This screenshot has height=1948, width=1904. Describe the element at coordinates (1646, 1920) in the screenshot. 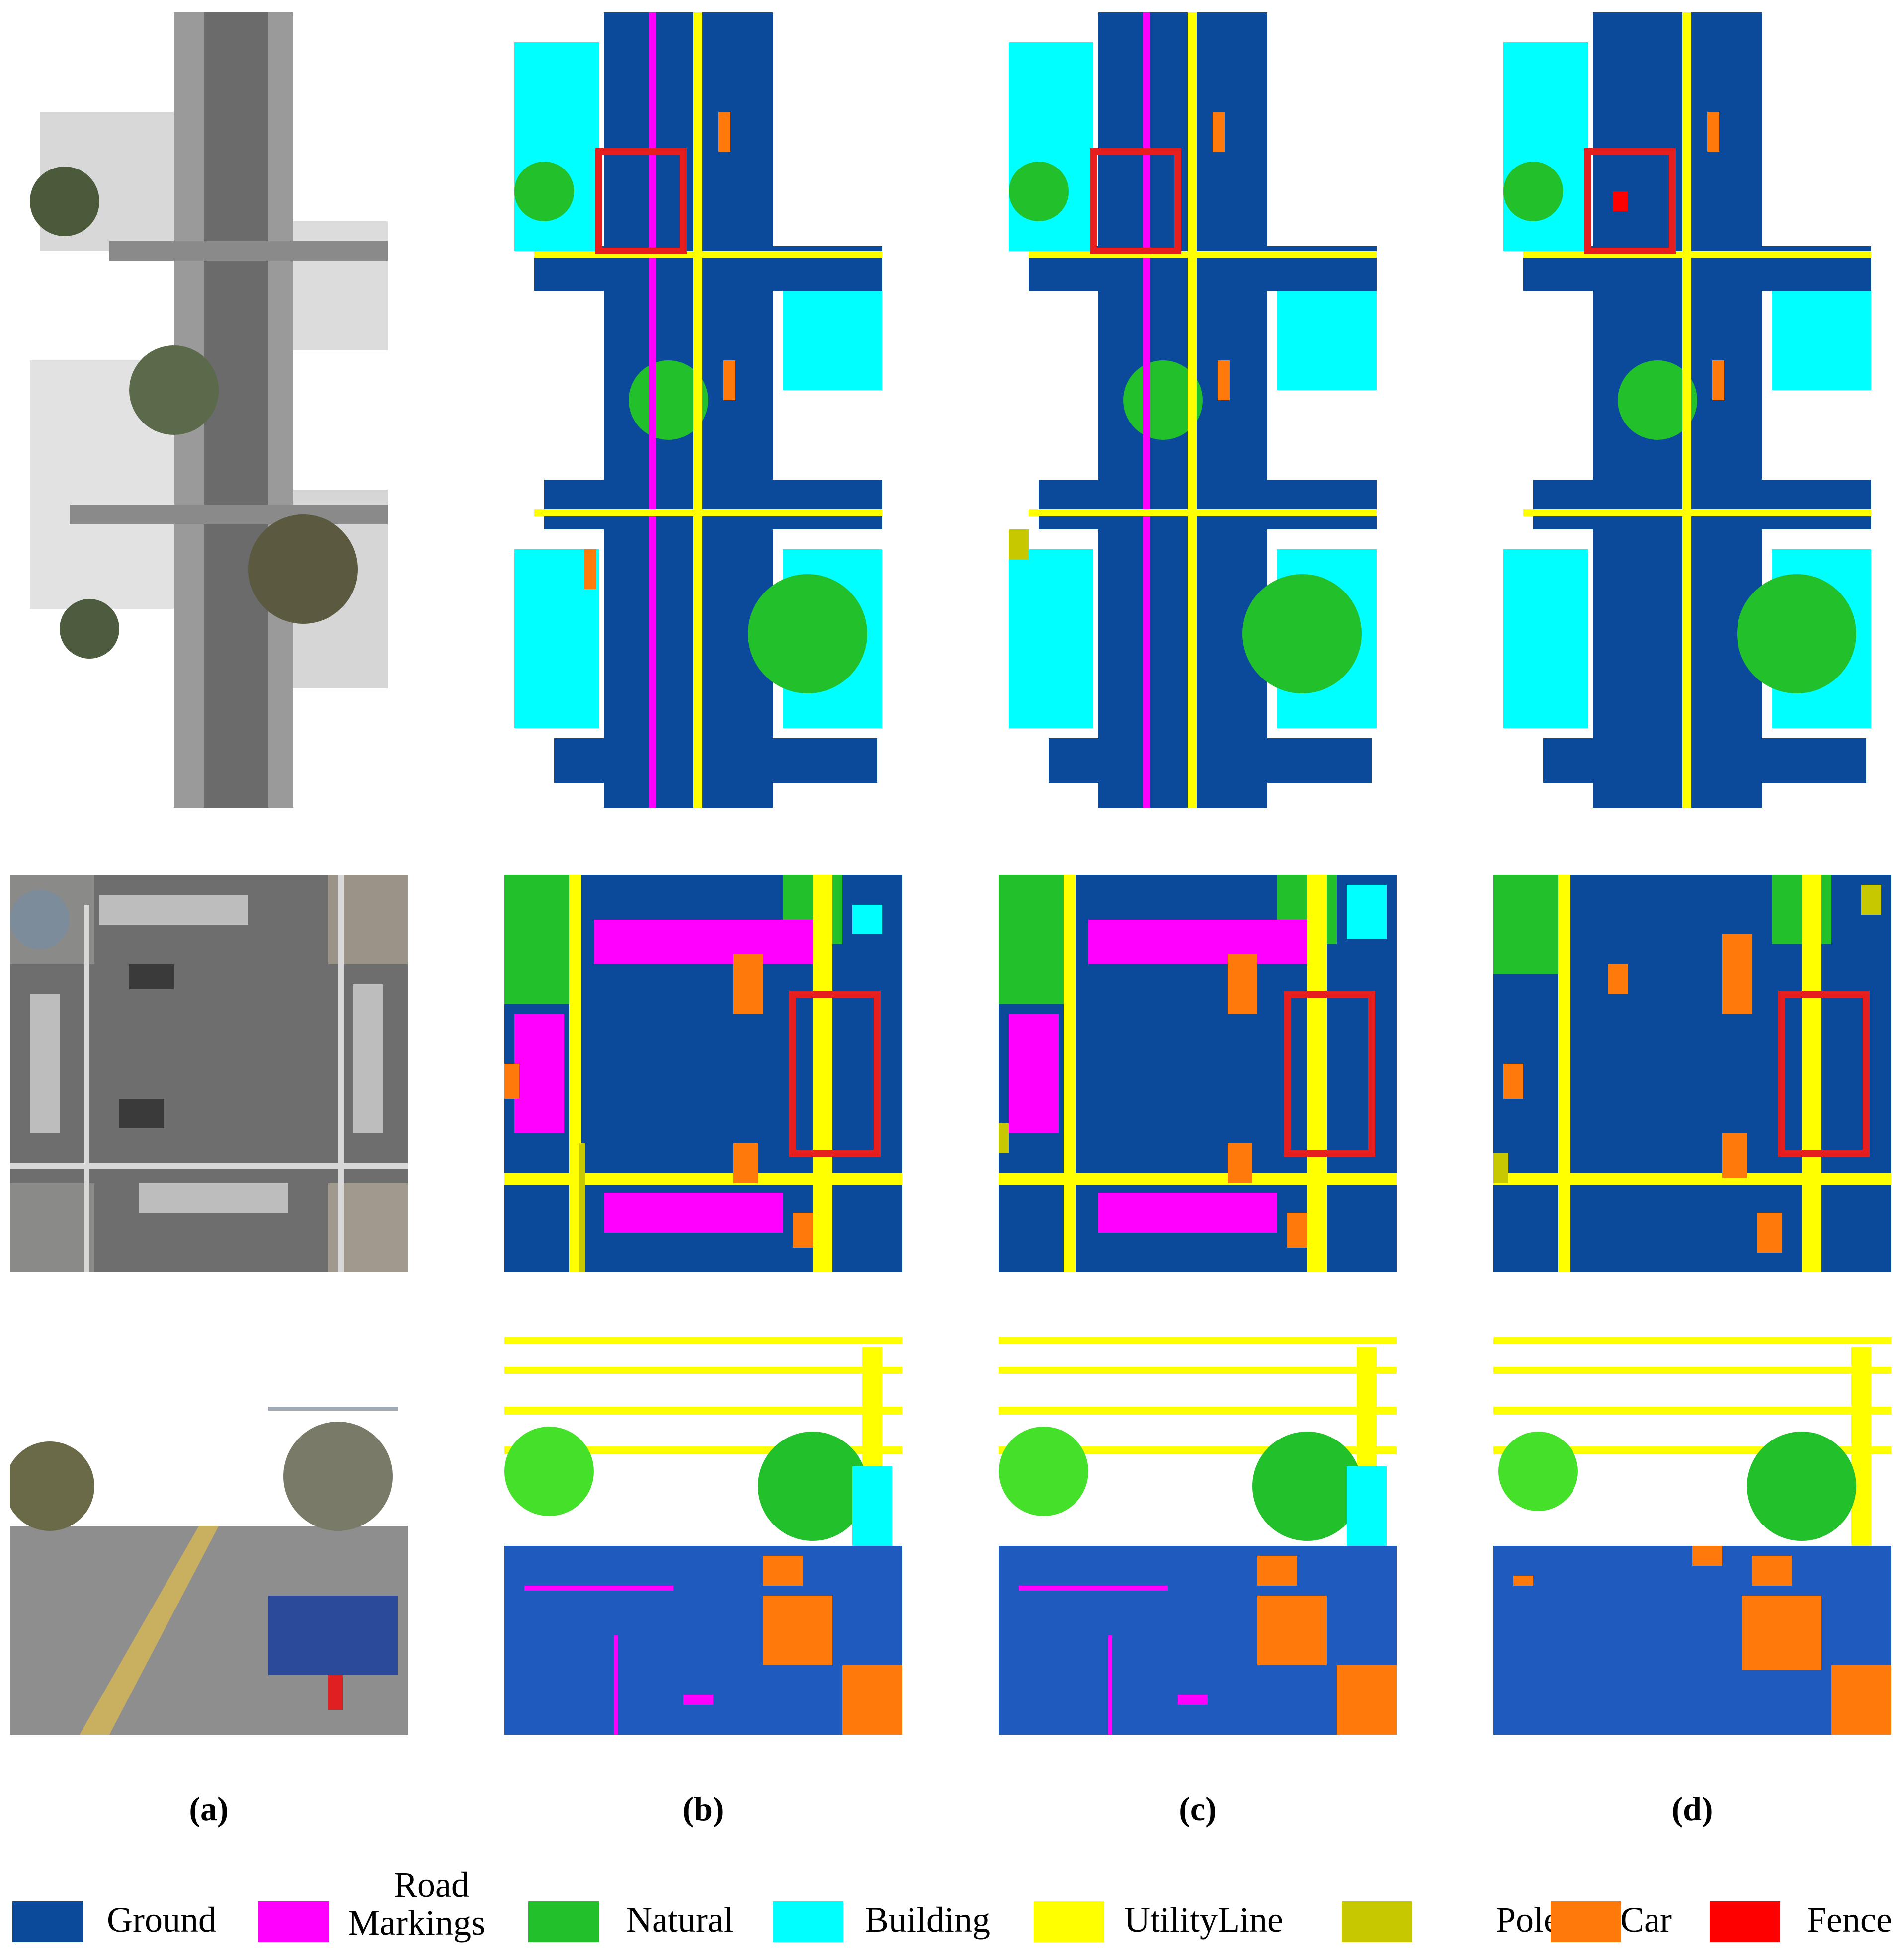

I see `legend-label-car: Car` at that location.